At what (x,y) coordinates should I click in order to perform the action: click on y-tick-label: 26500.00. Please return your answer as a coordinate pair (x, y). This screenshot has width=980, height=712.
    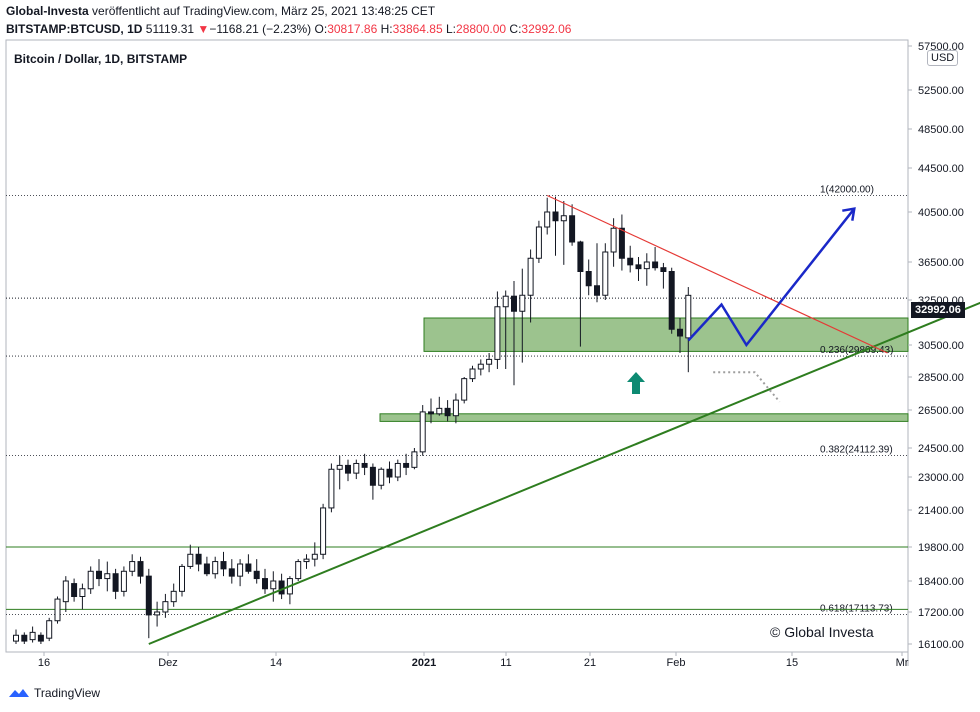
    Looking at the image, I should click on (941, 411).